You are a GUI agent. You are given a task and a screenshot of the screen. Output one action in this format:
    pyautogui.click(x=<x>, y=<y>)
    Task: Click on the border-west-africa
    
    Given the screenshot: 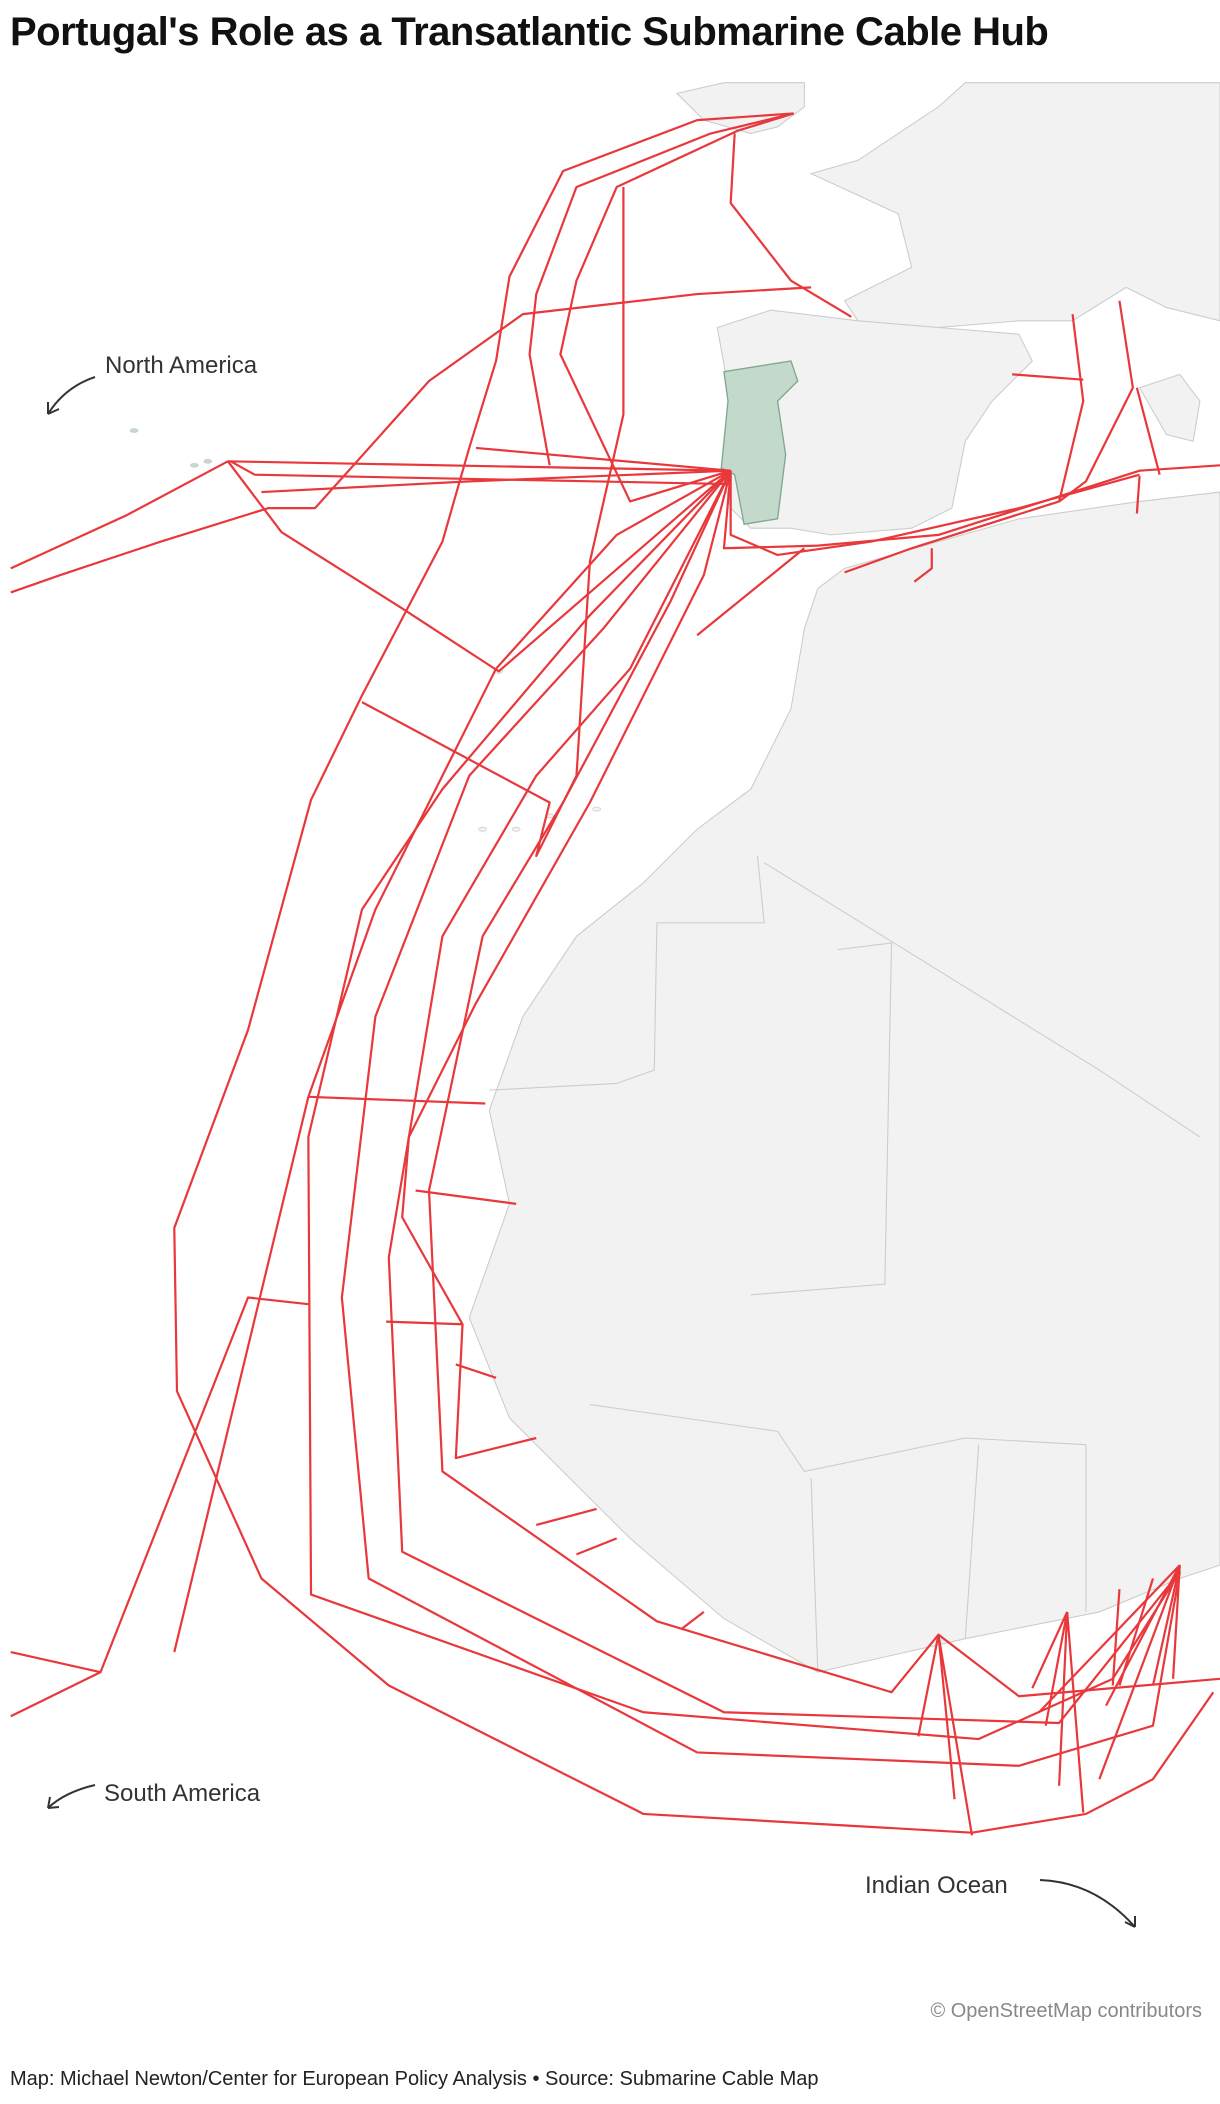 What is the action you would take?
    pyautogui.click(x=837, y=1438)
    